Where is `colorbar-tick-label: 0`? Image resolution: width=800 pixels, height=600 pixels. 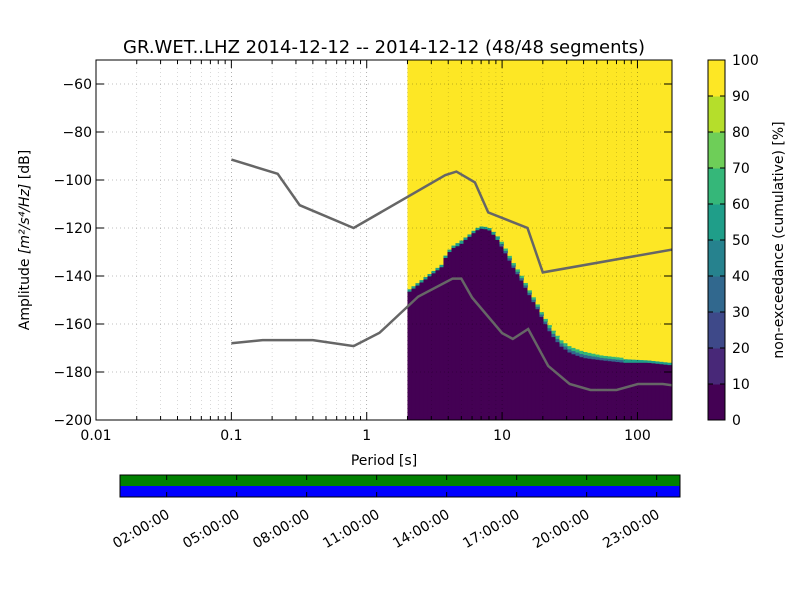 colorbar-tick-label: 0 is located at coordinates (736, 421).